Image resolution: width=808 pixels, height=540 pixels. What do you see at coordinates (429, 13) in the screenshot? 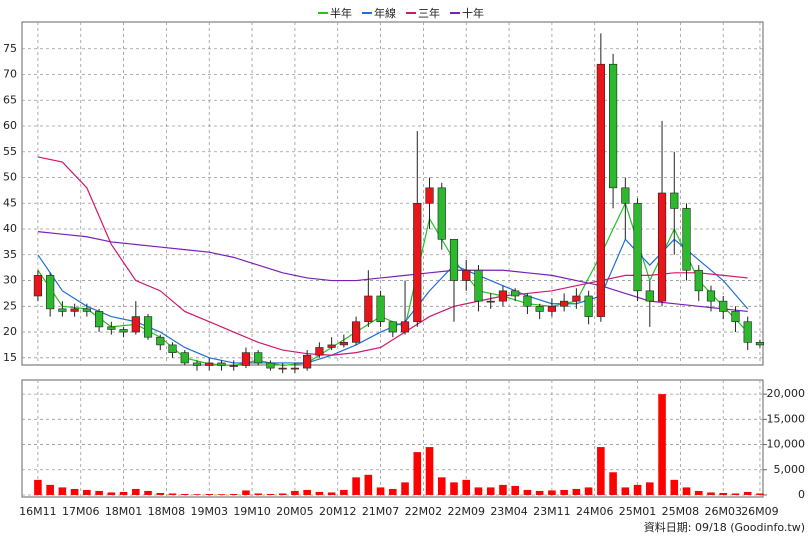
I see `legend-label: 三年` at bounding box center [429, 13].